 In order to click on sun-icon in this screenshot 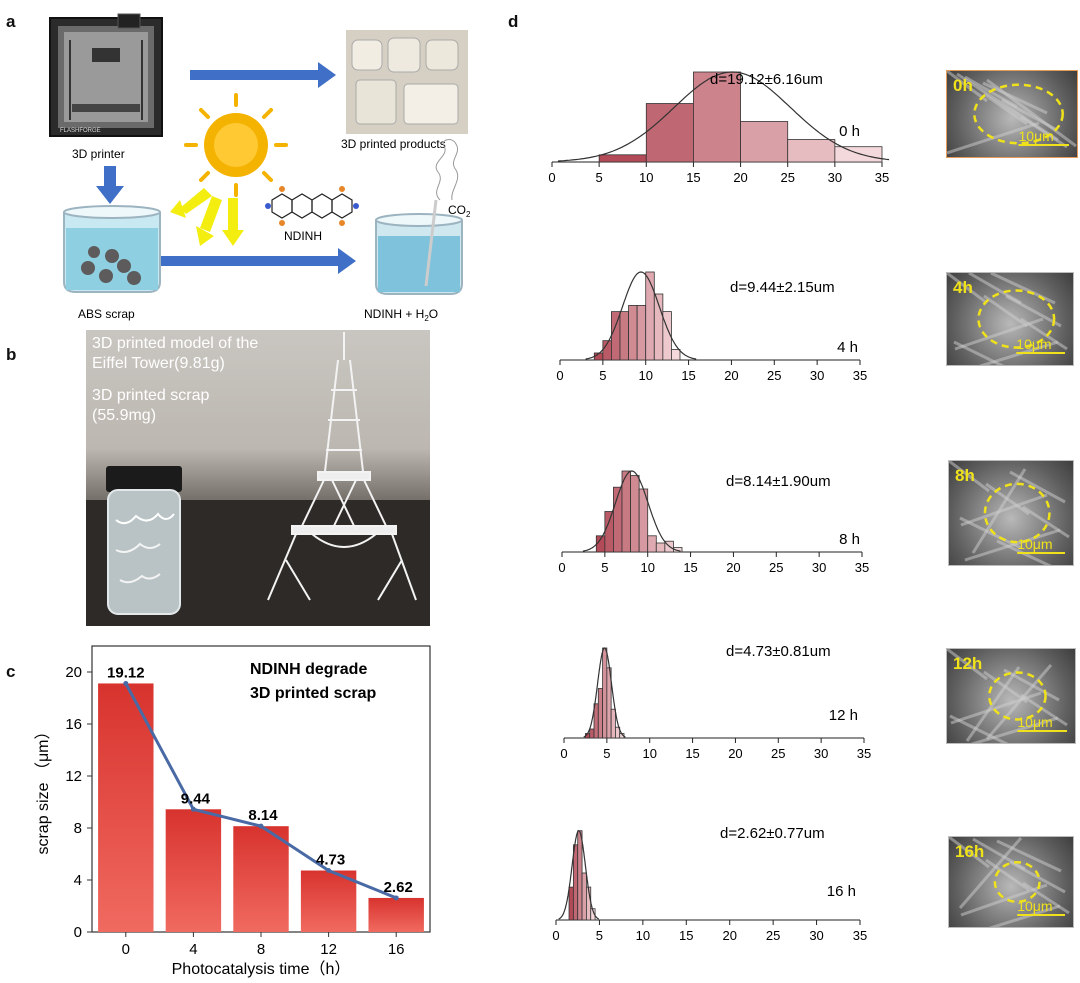, I will do `click(236, 145)`.